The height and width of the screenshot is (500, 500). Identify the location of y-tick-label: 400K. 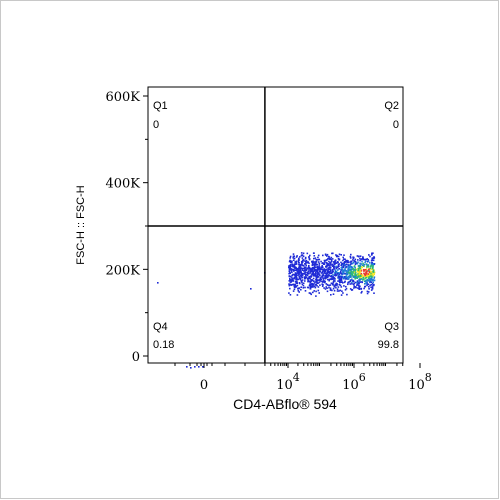
(122, 184).